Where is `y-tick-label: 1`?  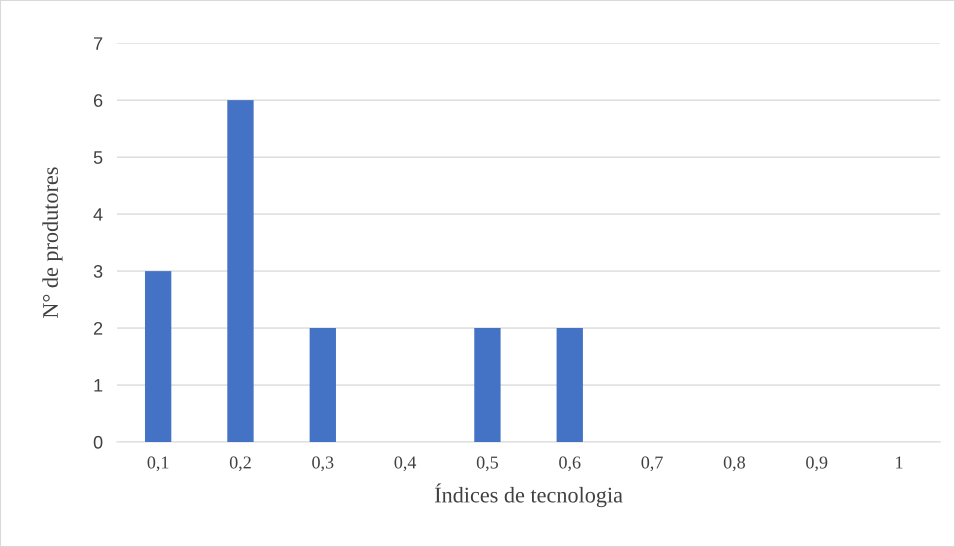
y-tick-label: 1 is located at coordinates (98, 385).